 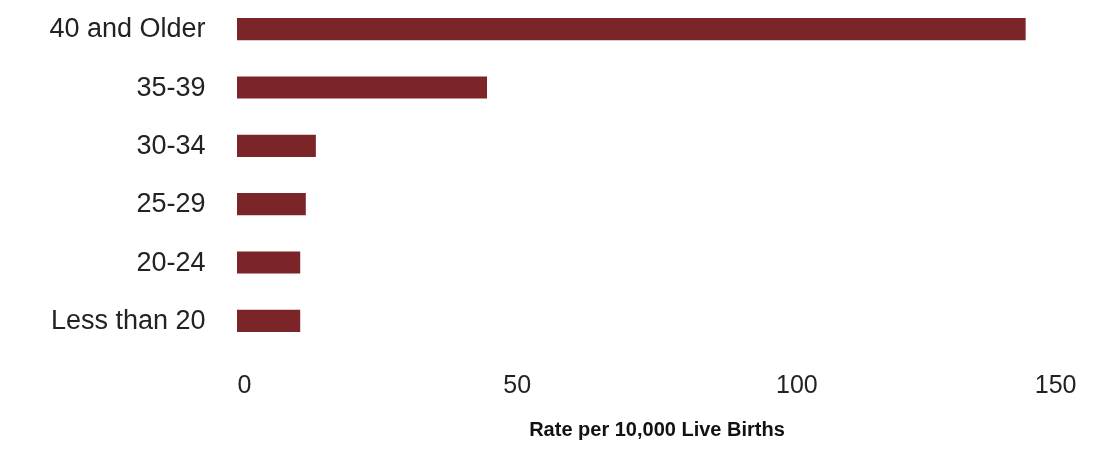 What do you see at coordinates (127, 28) in the screenshot?
I see `y-tick-label: 40 and Older` at bounding box center [127, 28].